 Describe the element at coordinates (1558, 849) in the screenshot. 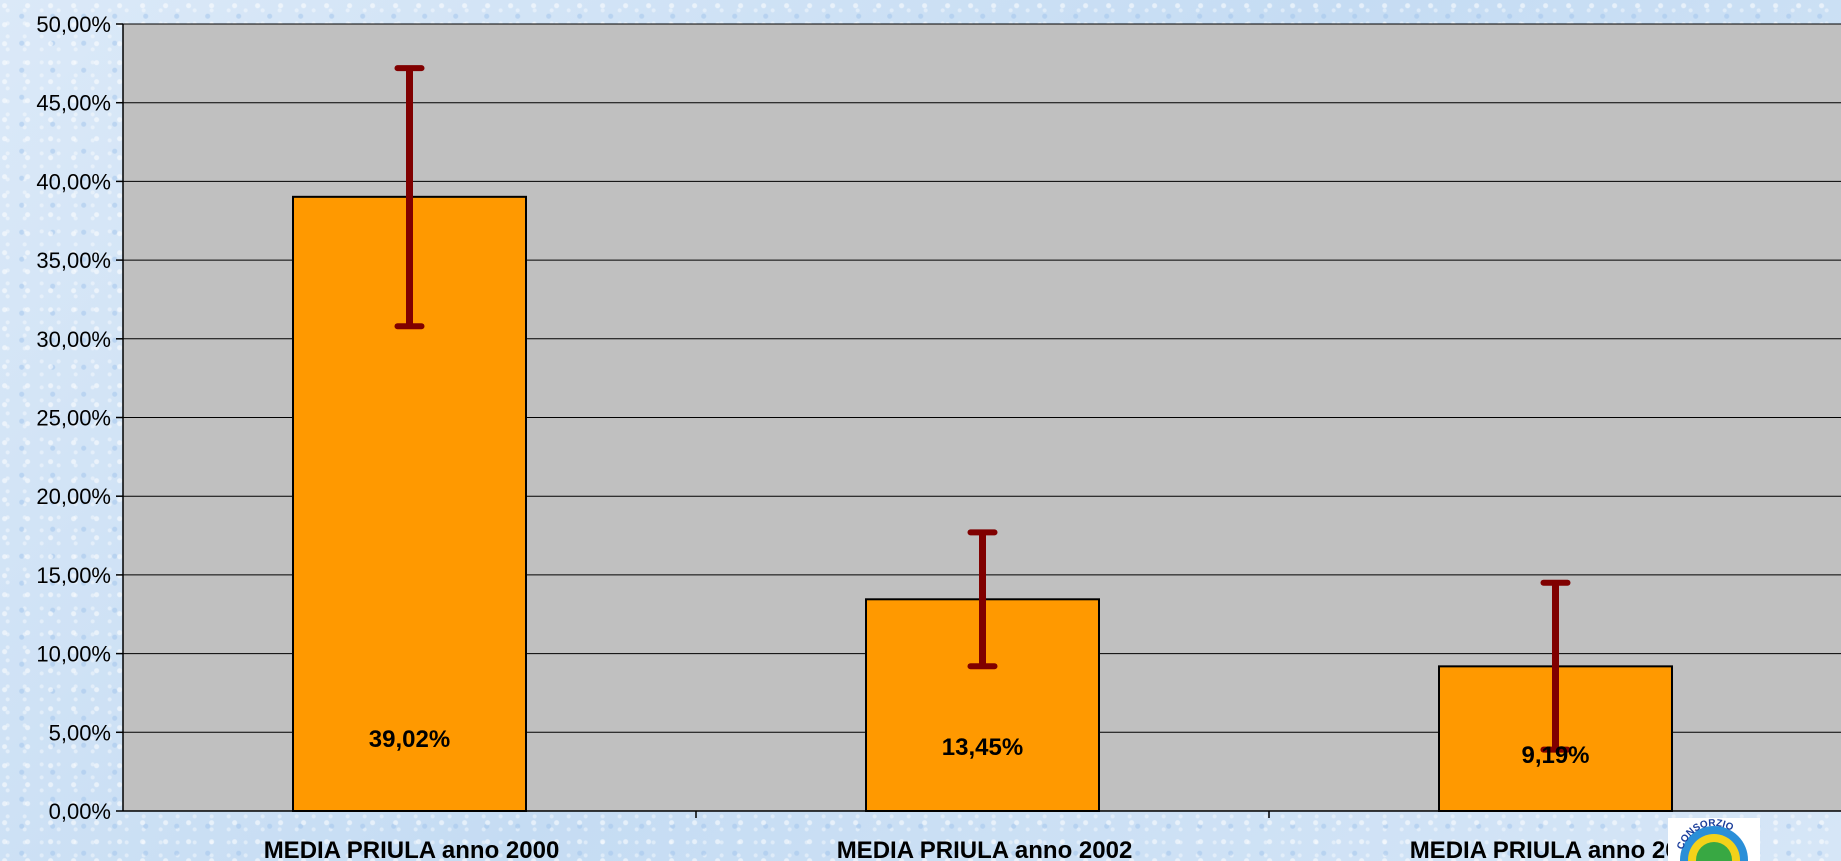

I see `category-label: MEDIA PRIULA anno 2003` at that location.